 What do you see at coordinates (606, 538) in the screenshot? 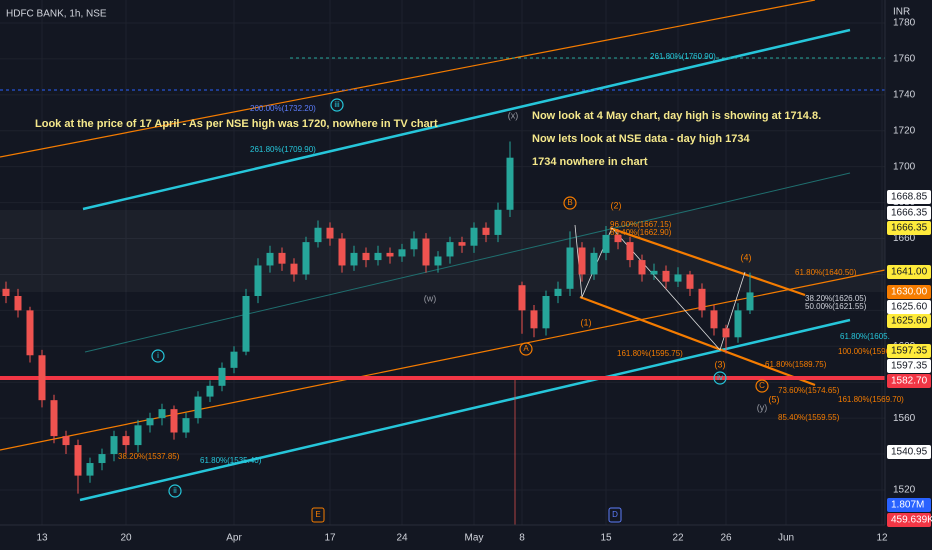
I see `x-tick-label: 15` at bounding box center [606, 538].